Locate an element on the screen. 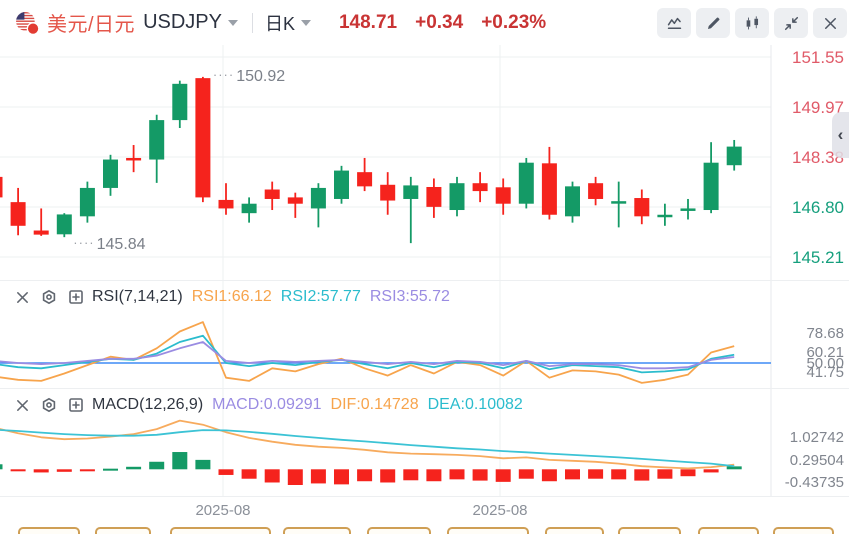 Image resolution: width=849 pixels, height=534 pixels. price-change-percent: +0.23% is located at coordinates (514, 22).